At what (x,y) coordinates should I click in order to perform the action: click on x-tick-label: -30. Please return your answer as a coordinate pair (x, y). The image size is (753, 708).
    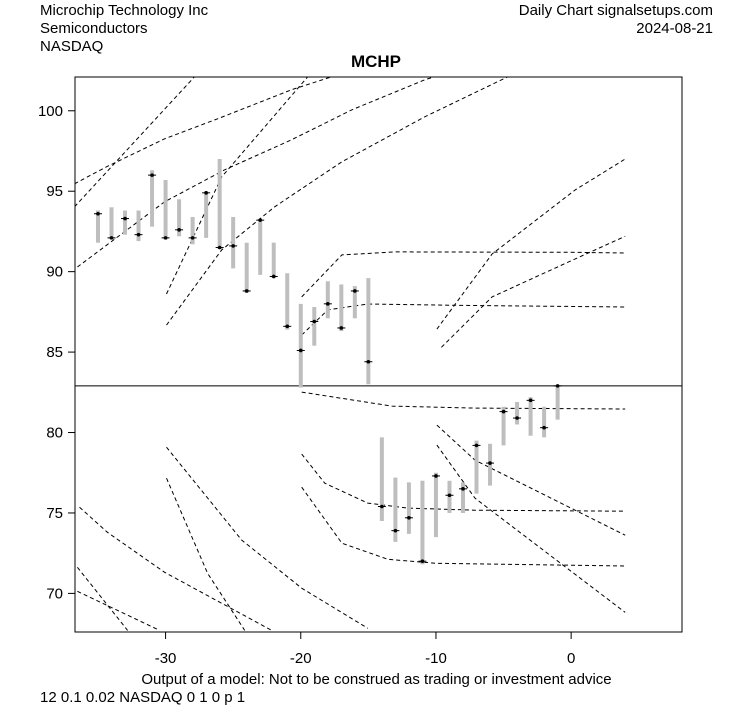
    Looking at the image, I should click on (166, 658).